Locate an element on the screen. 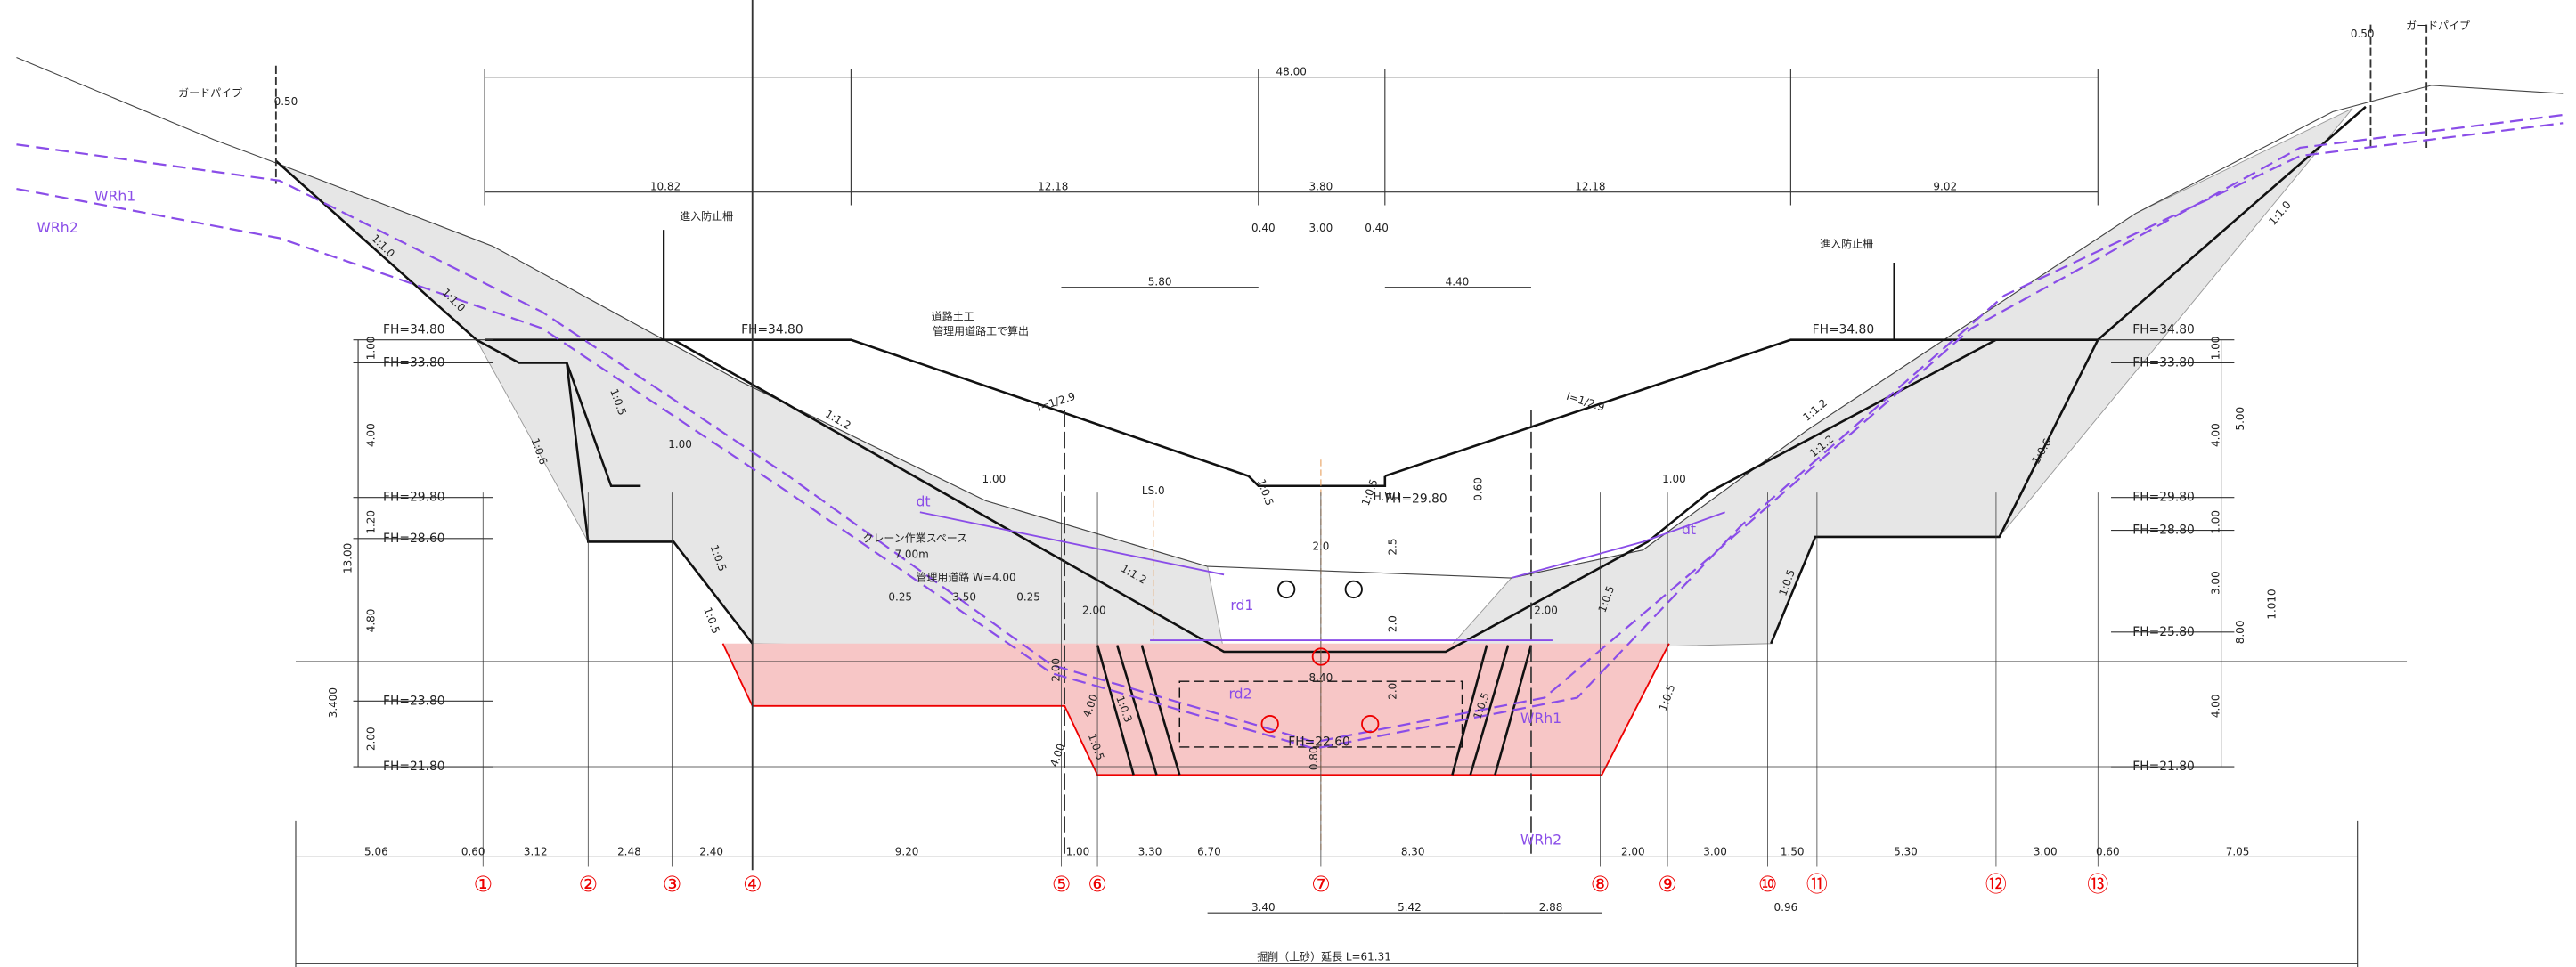 The width and height of the screenshot is (2576, 967). dimension-label: 1.20 is located at coordinates (371, 522).